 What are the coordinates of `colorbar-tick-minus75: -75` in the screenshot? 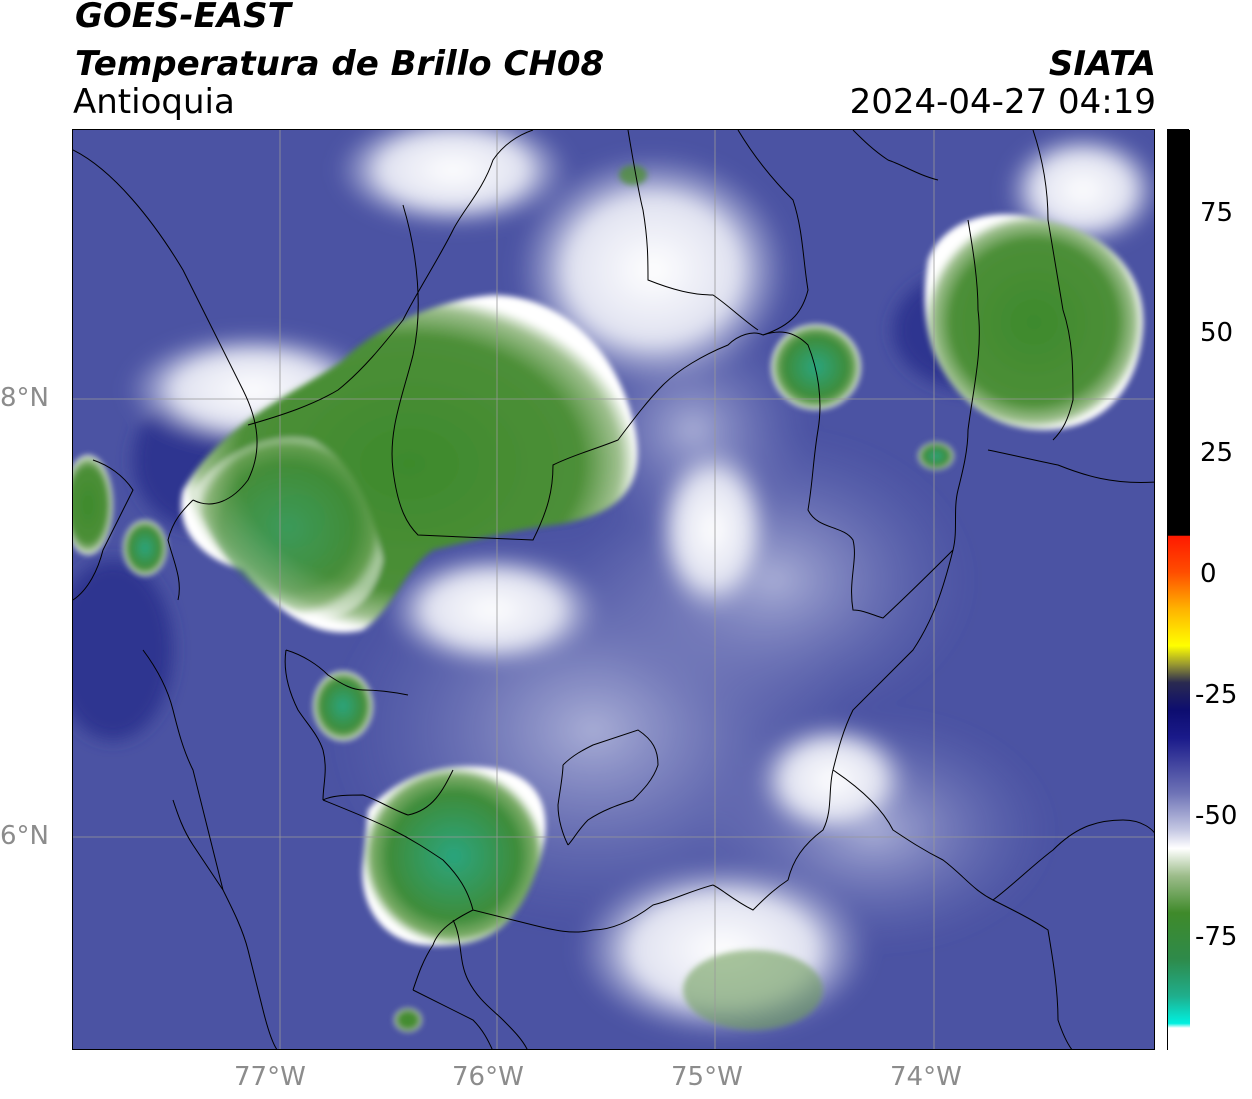 It's located at (1216, 937).